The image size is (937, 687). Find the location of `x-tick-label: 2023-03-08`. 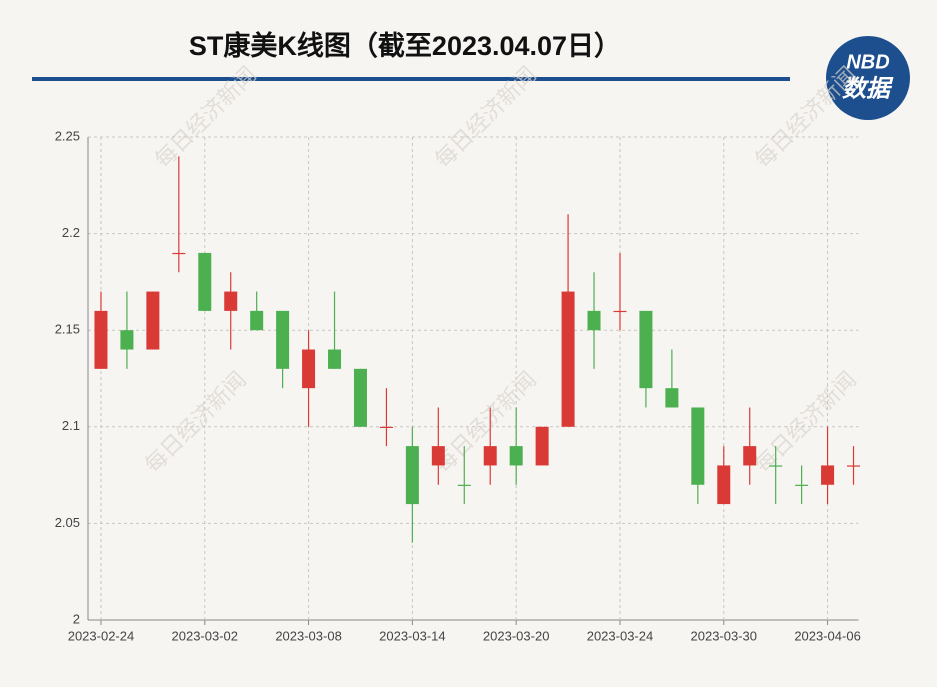

x-tick-label: 2023-03-08 is located at coordinates (308, 635).